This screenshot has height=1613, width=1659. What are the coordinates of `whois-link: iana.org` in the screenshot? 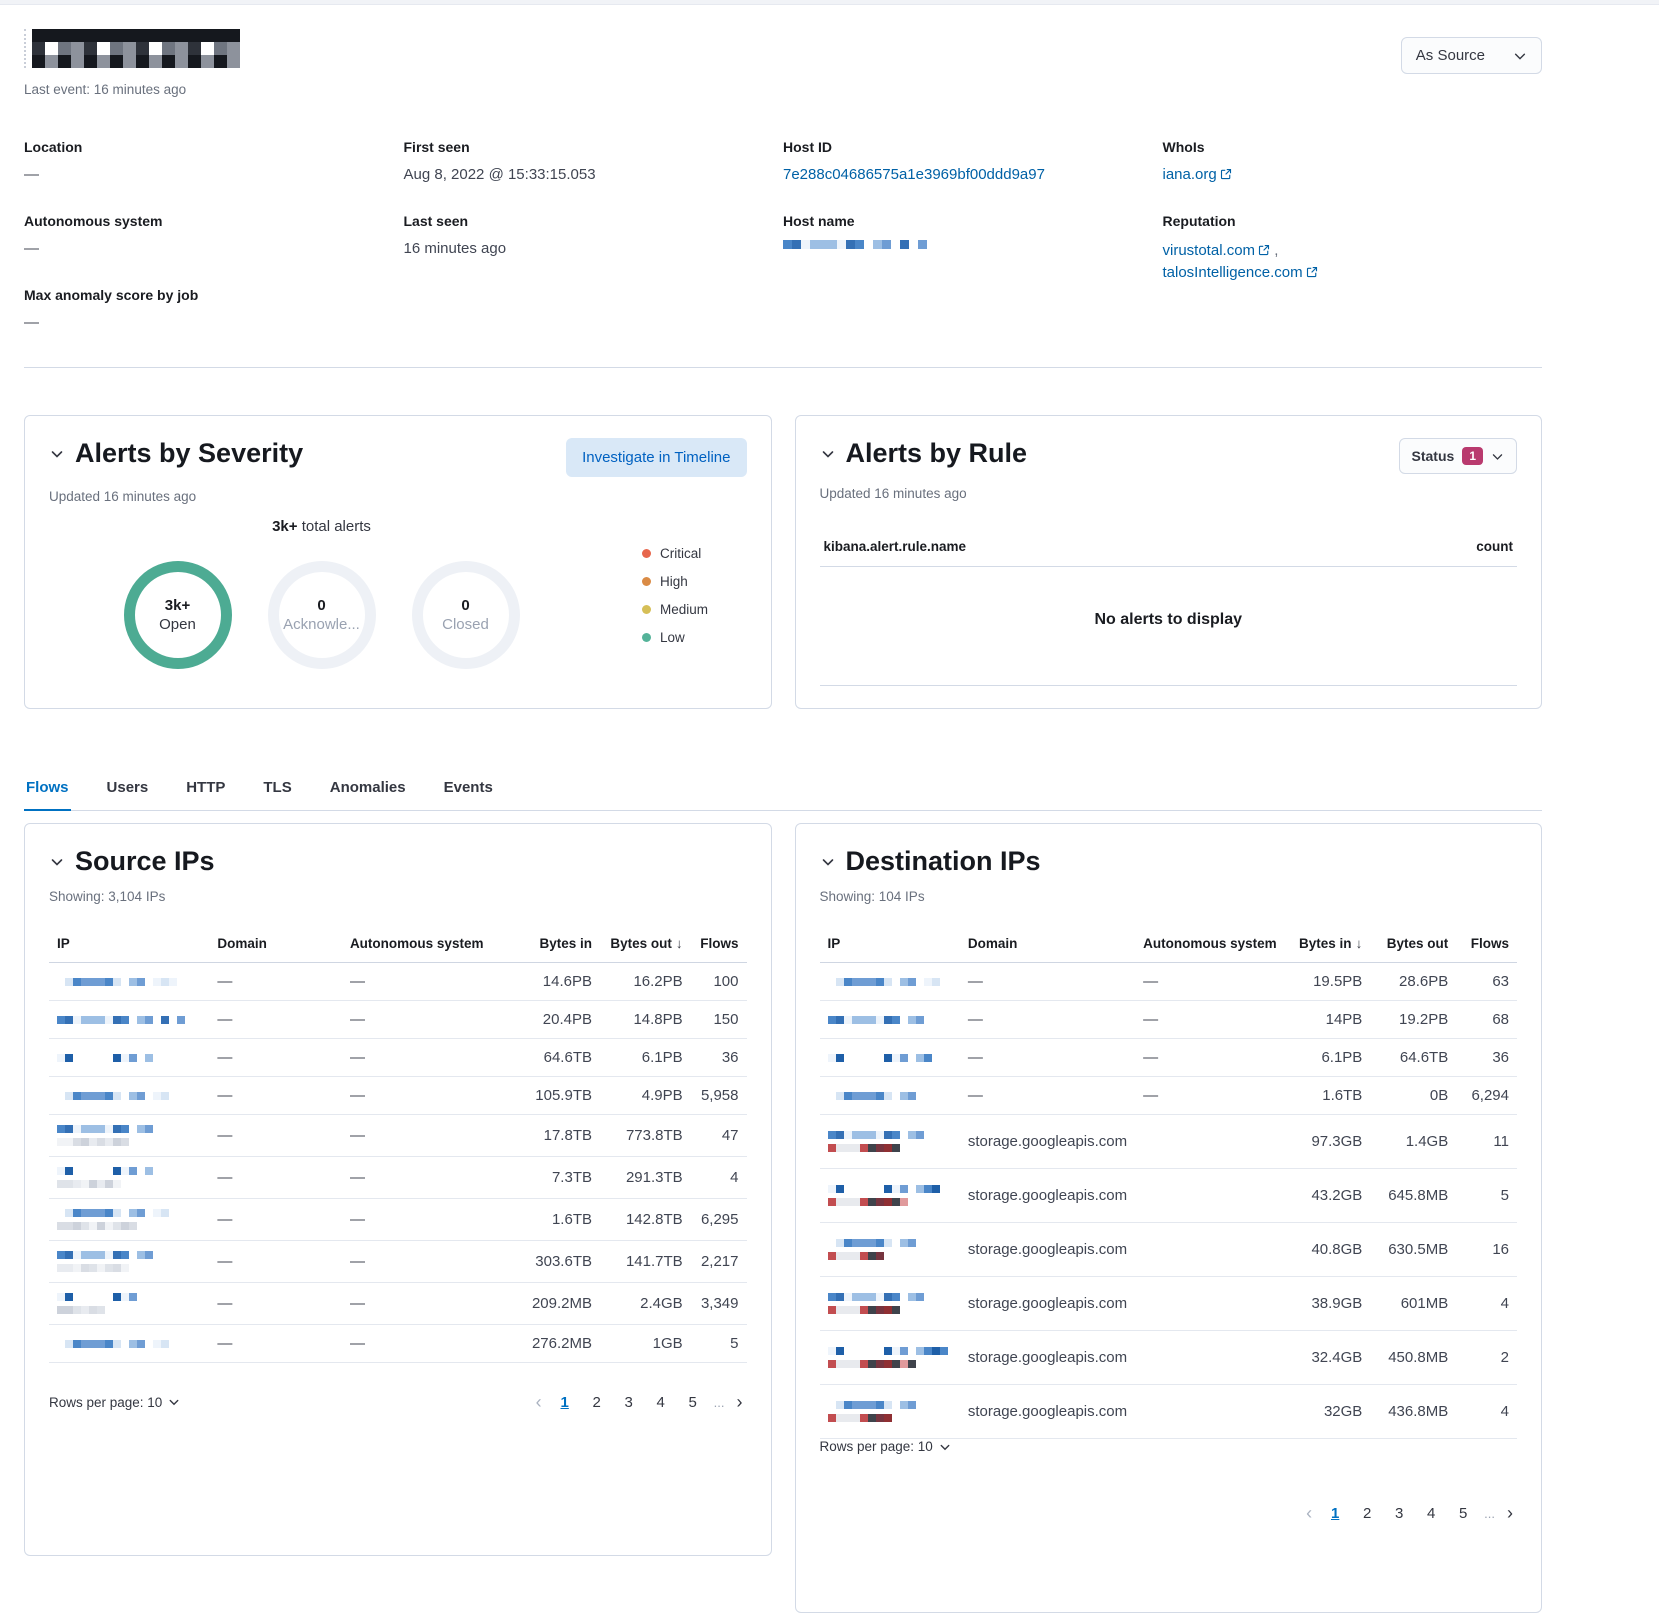 It's located at (1197, 174).